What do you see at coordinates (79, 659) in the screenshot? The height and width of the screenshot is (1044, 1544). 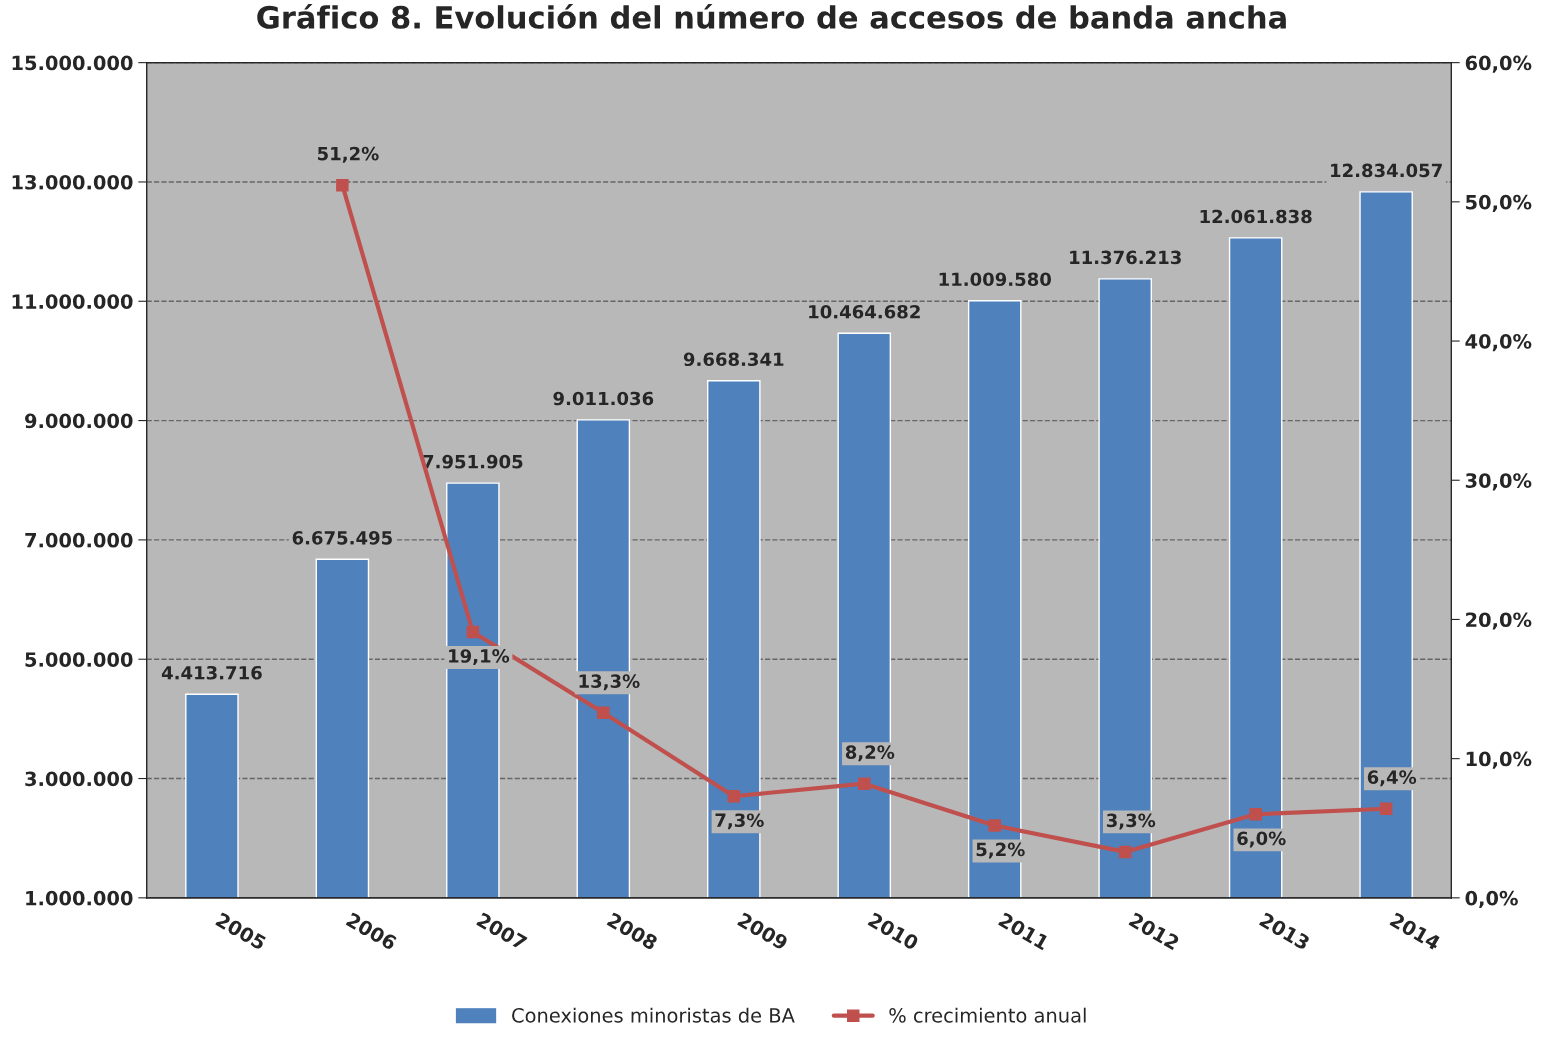 I see `y-tick-label: 5.000.000` at bounding box center [79, 659].